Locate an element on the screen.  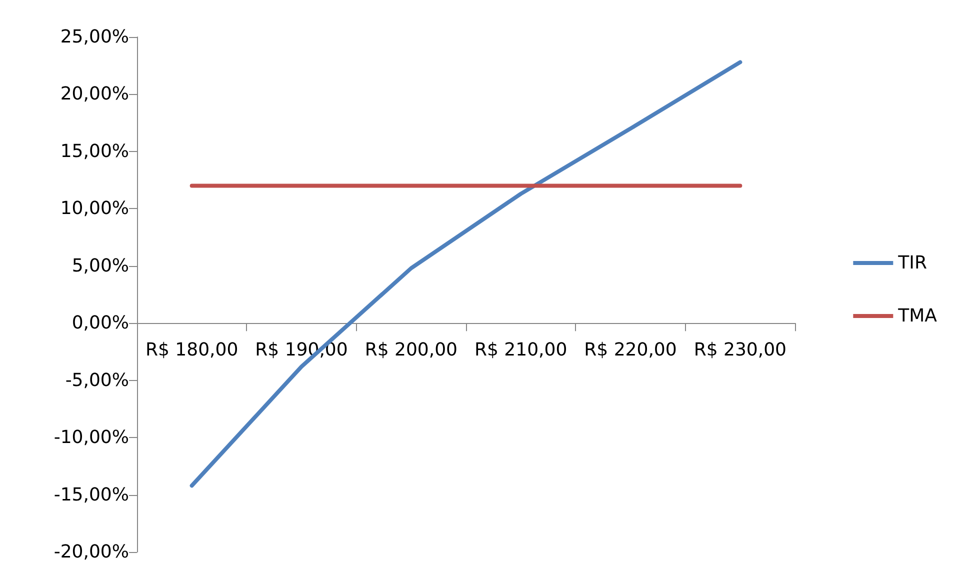
x-tick-label: R$ 230,00 is located at coordinates (740, 350).